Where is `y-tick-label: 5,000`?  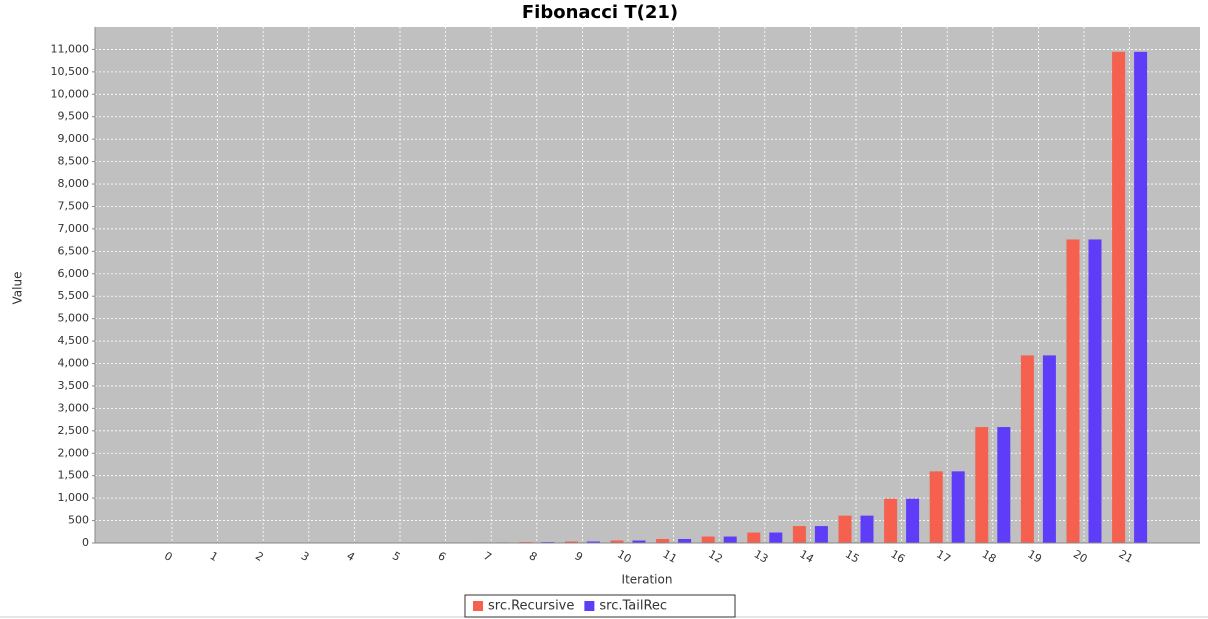
y-tick-label: 5,000 is located at coordinates (74, 318).